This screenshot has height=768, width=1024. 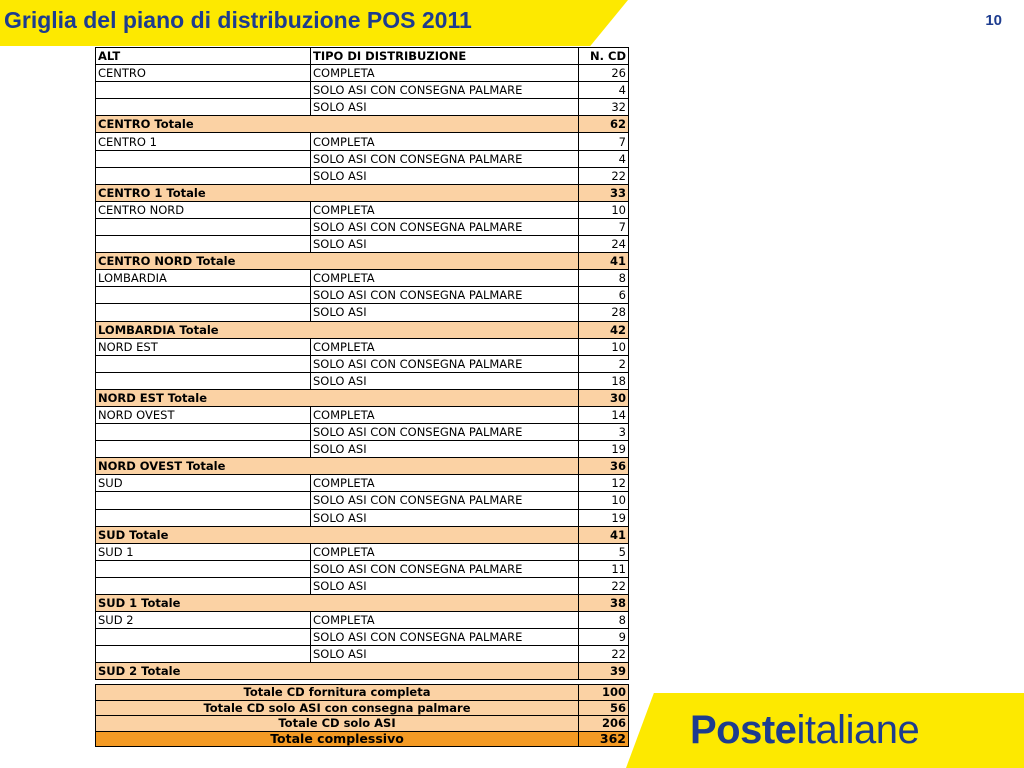 I want to click on column-header-alt: ALT, so click(x=203, y=56).